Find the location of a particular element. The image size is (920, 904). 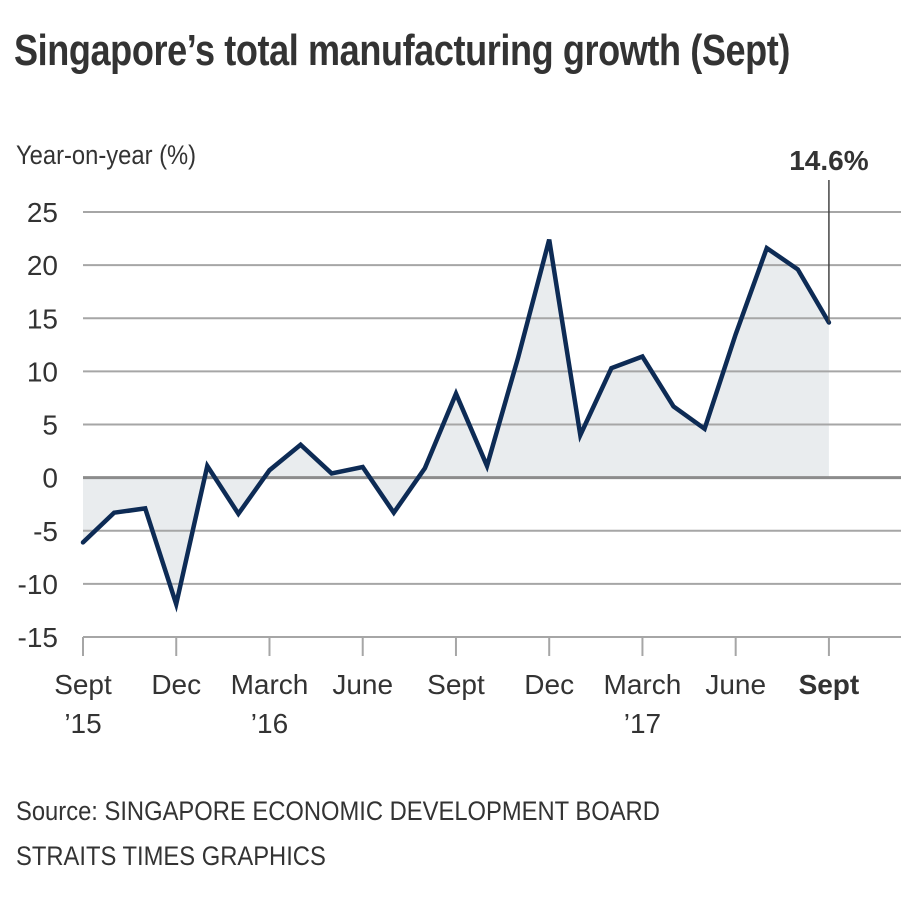

y-tick-label: 5 is located at coordinates (50, 425).